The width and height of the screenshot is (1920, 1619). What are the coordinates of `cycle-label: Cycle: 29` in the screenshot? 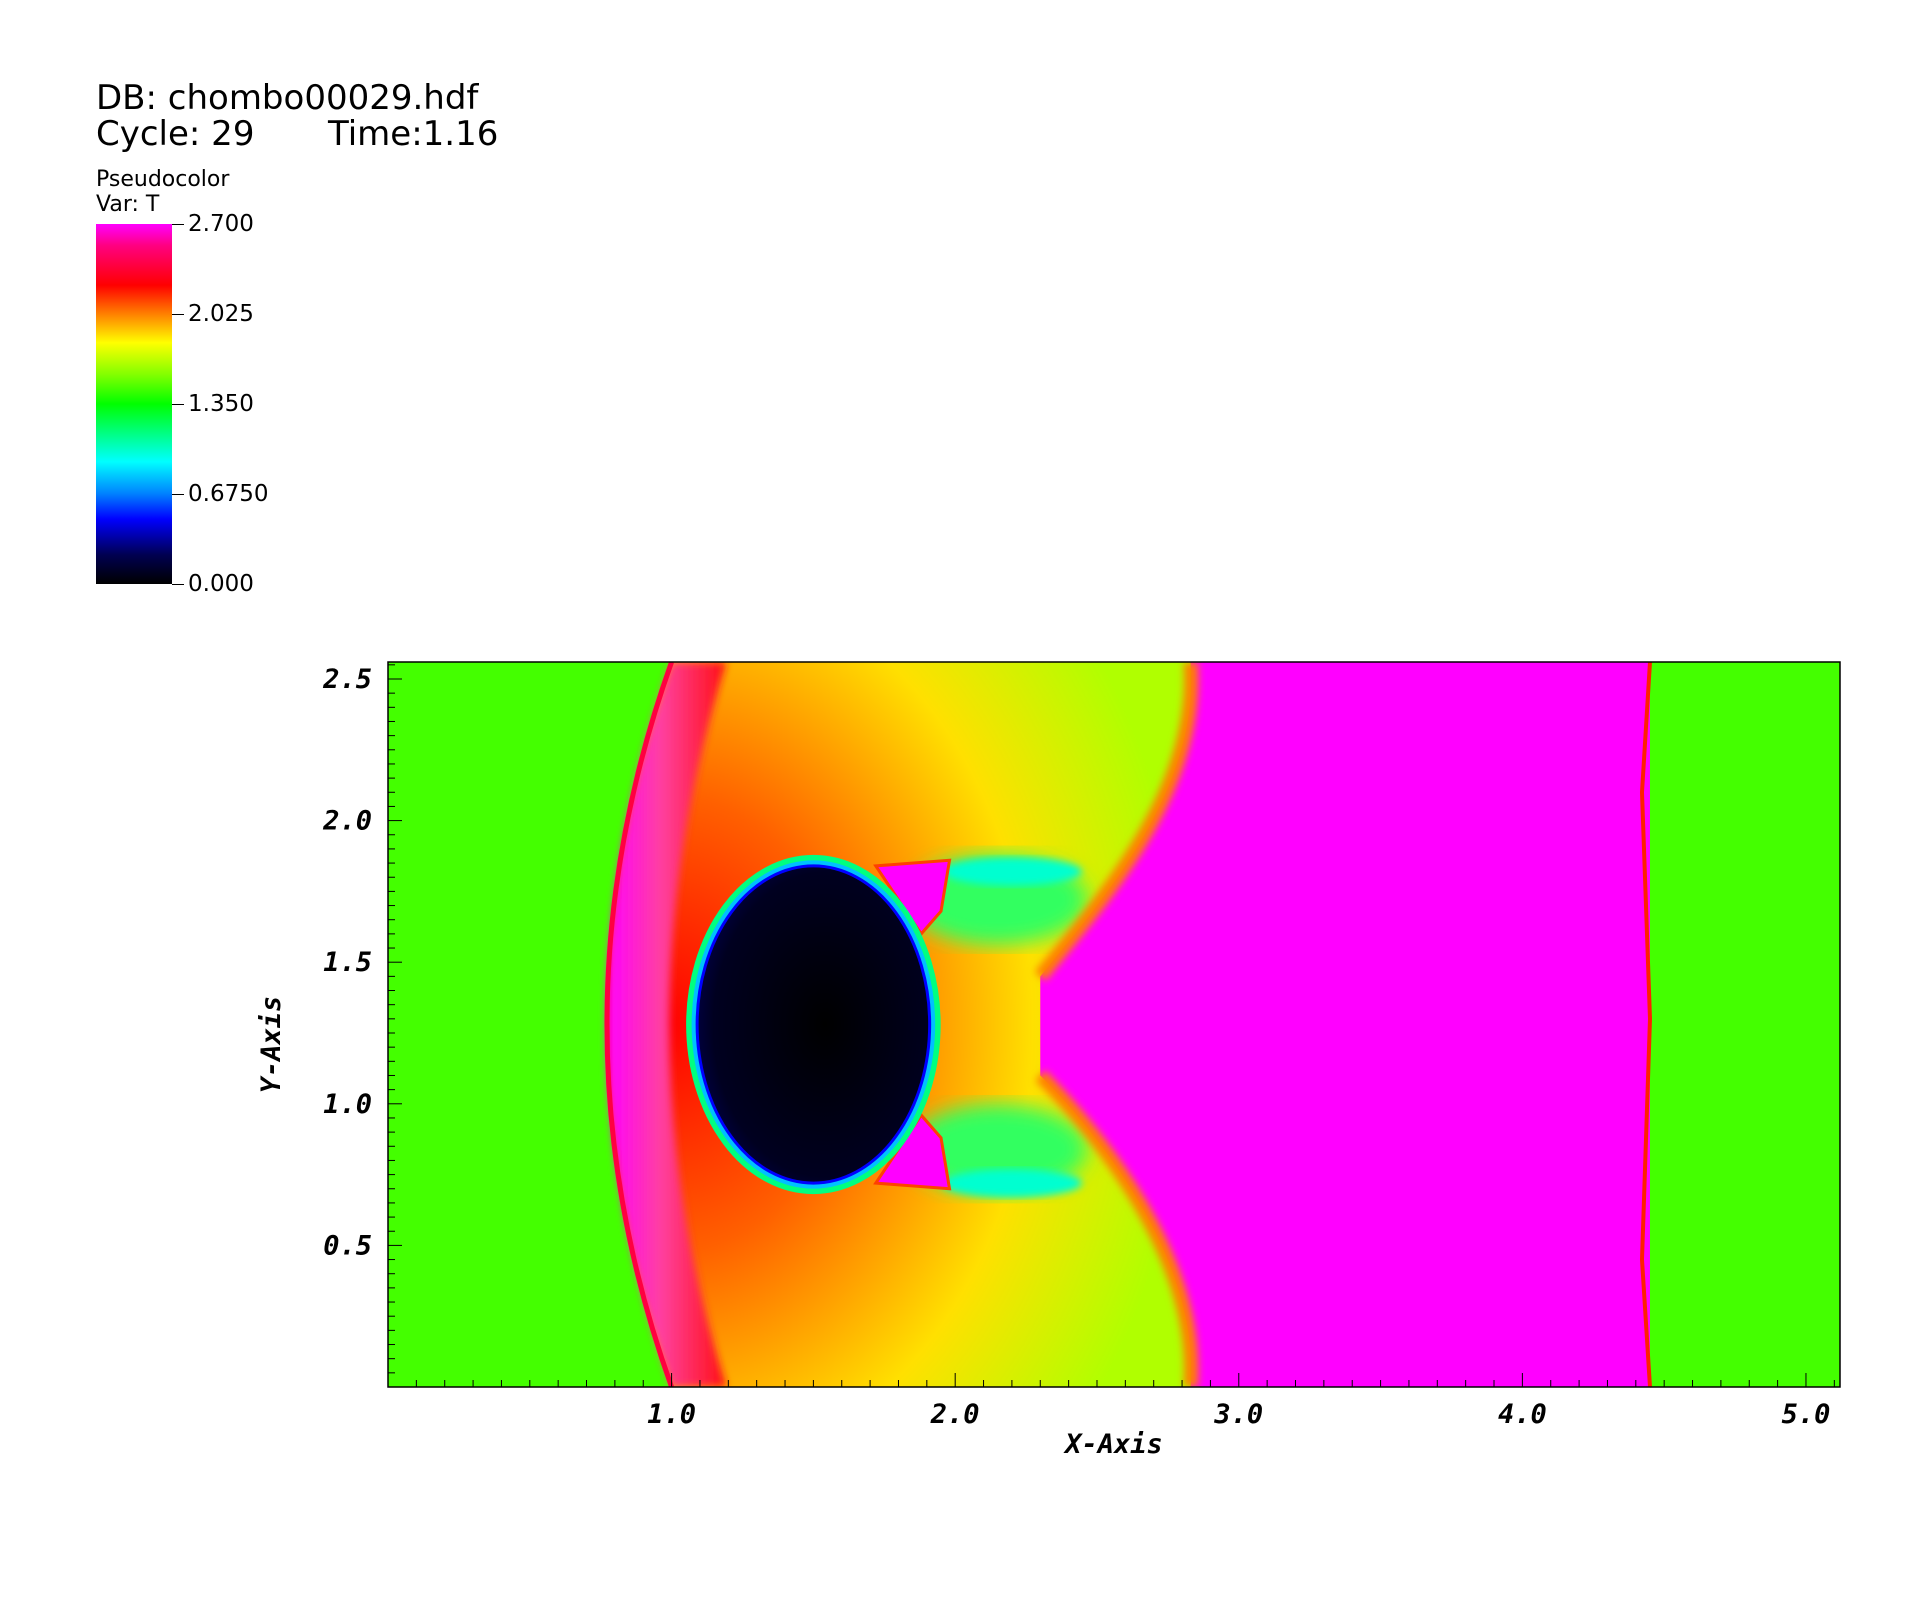 It's located at (175, 134).